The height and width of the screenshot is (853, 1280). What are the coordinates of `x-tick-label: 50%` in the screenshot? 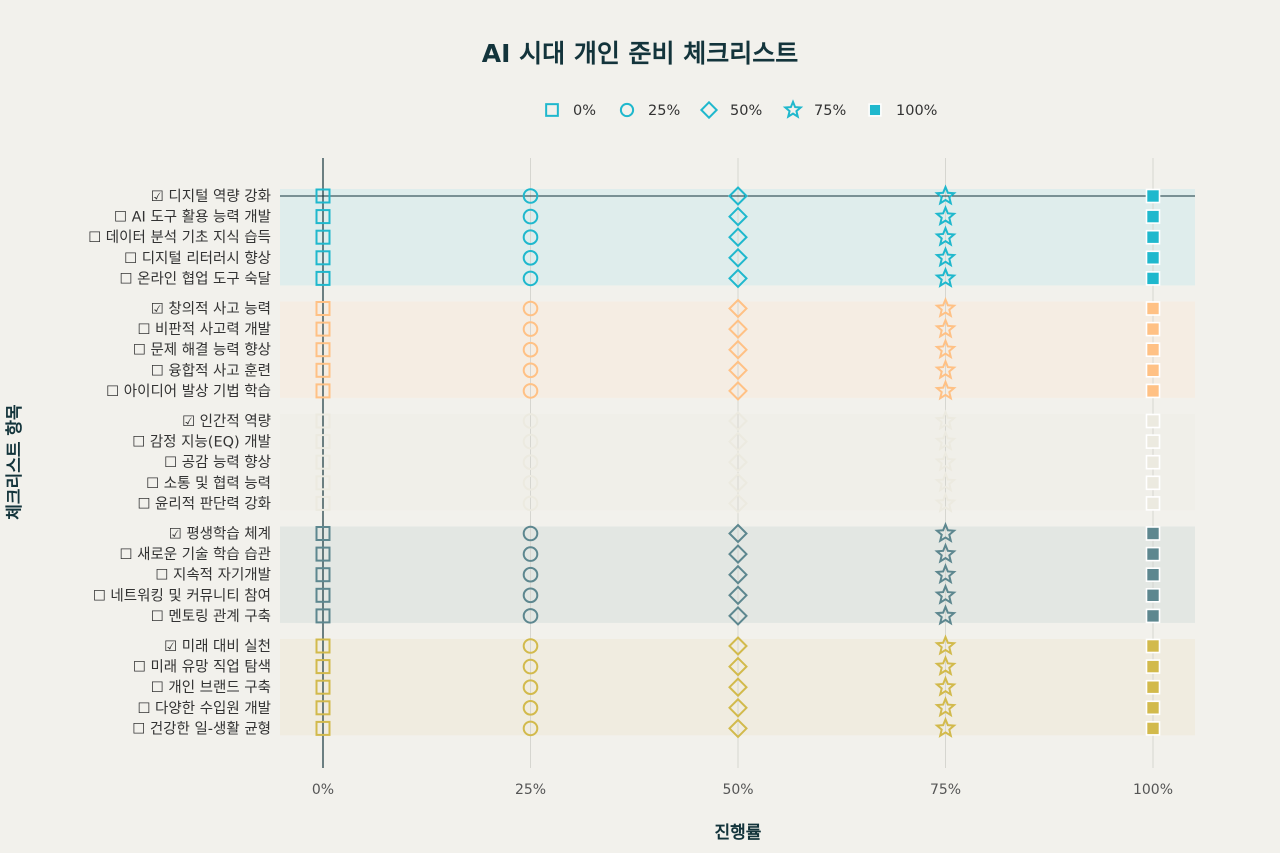 It's located at (737, 790).